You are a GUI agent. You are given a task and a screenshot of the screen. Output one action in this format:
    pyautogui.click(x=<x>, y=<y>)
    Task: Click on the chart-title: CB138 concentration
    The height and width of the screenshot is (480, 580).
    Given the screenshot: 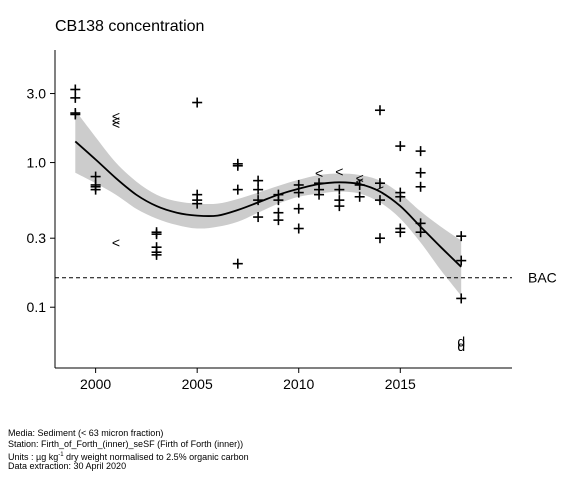 What is the action you would take?
    pyautogui.click(x=130, y=26)
    